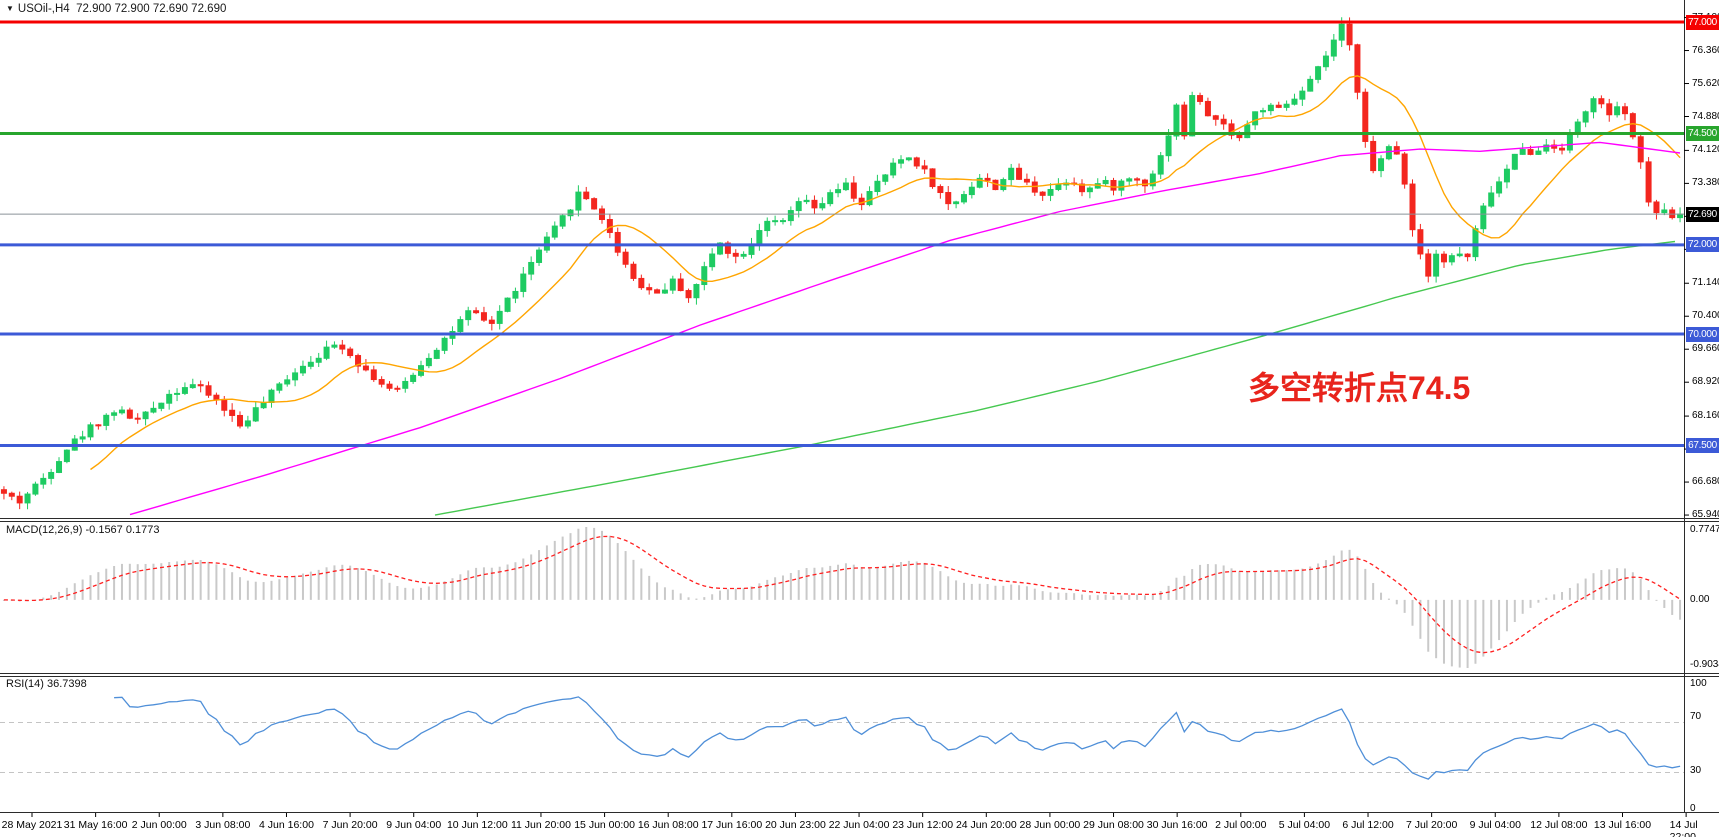  Describe the element at coordinates (142, 530) in the screenshot. I see `macd-signal-value: 0.1773` at that location.